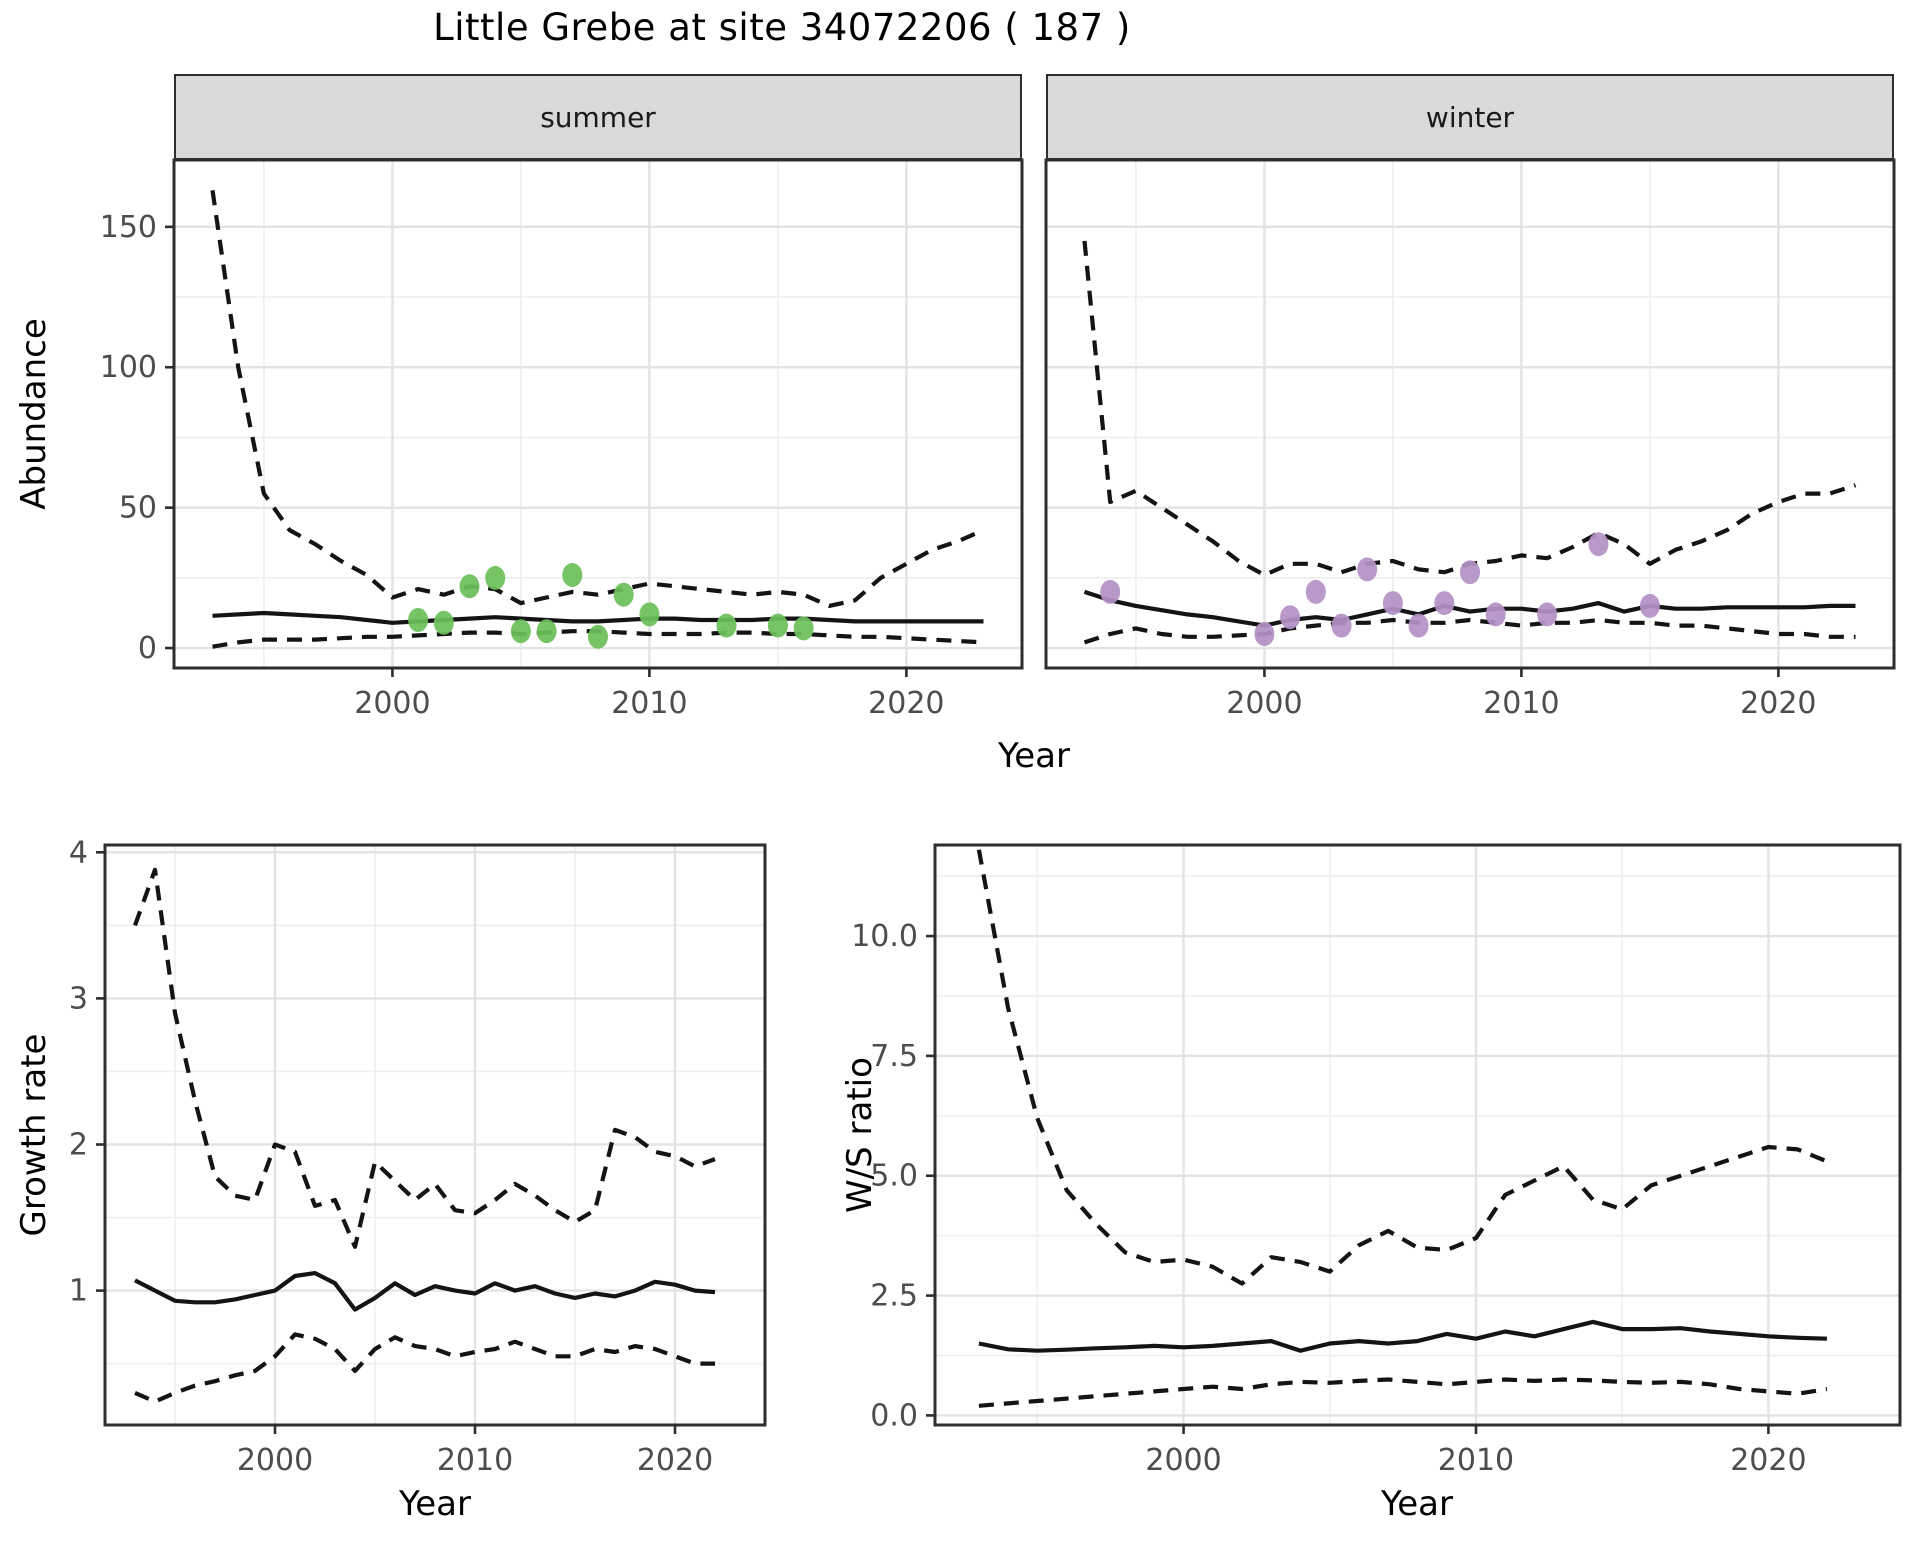 This screenshot has width=1920, height=1560. I want to click on abundance-winter-observed-points, so click(1380, 589).